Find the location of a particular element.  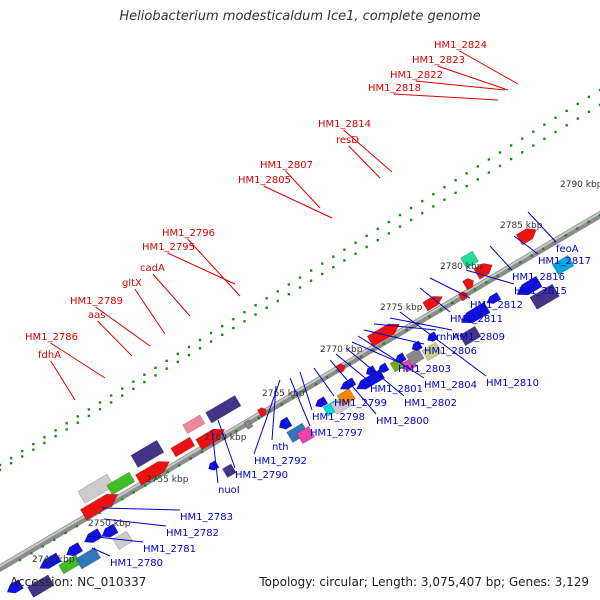

top-gene-label: HM1_2818 is located at coordinates (394, 88).